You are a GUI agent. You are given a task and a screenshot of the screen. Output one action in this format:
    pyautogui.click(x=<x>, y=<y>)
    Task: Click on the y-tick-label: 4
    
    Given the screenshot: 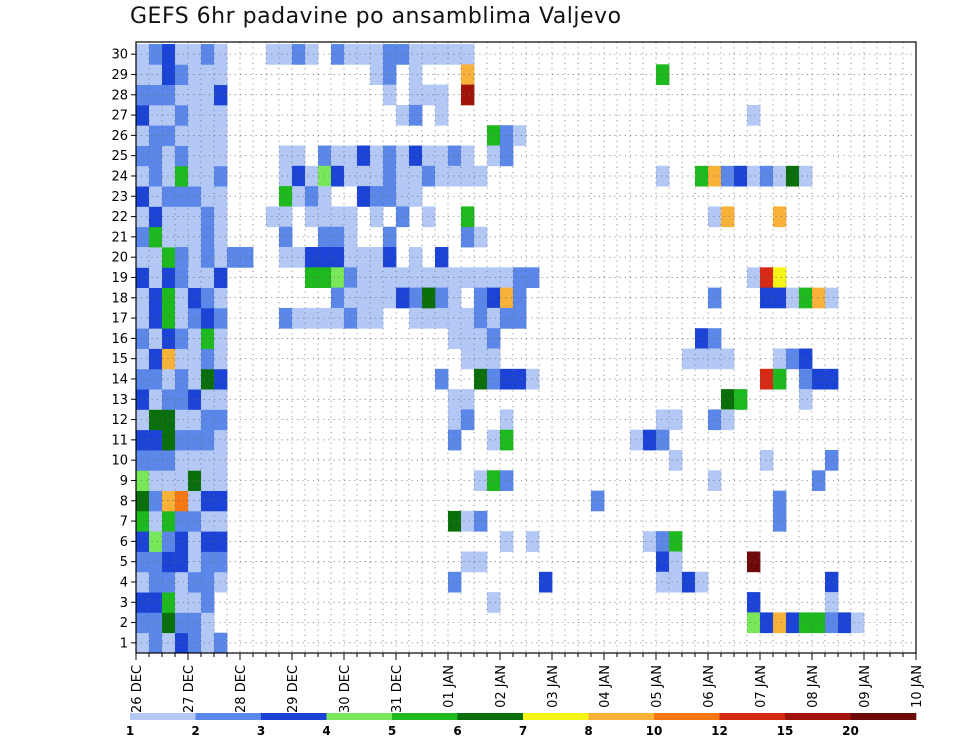 What is the action you would take?
    pyautogui.click(x=124, y=582)
    